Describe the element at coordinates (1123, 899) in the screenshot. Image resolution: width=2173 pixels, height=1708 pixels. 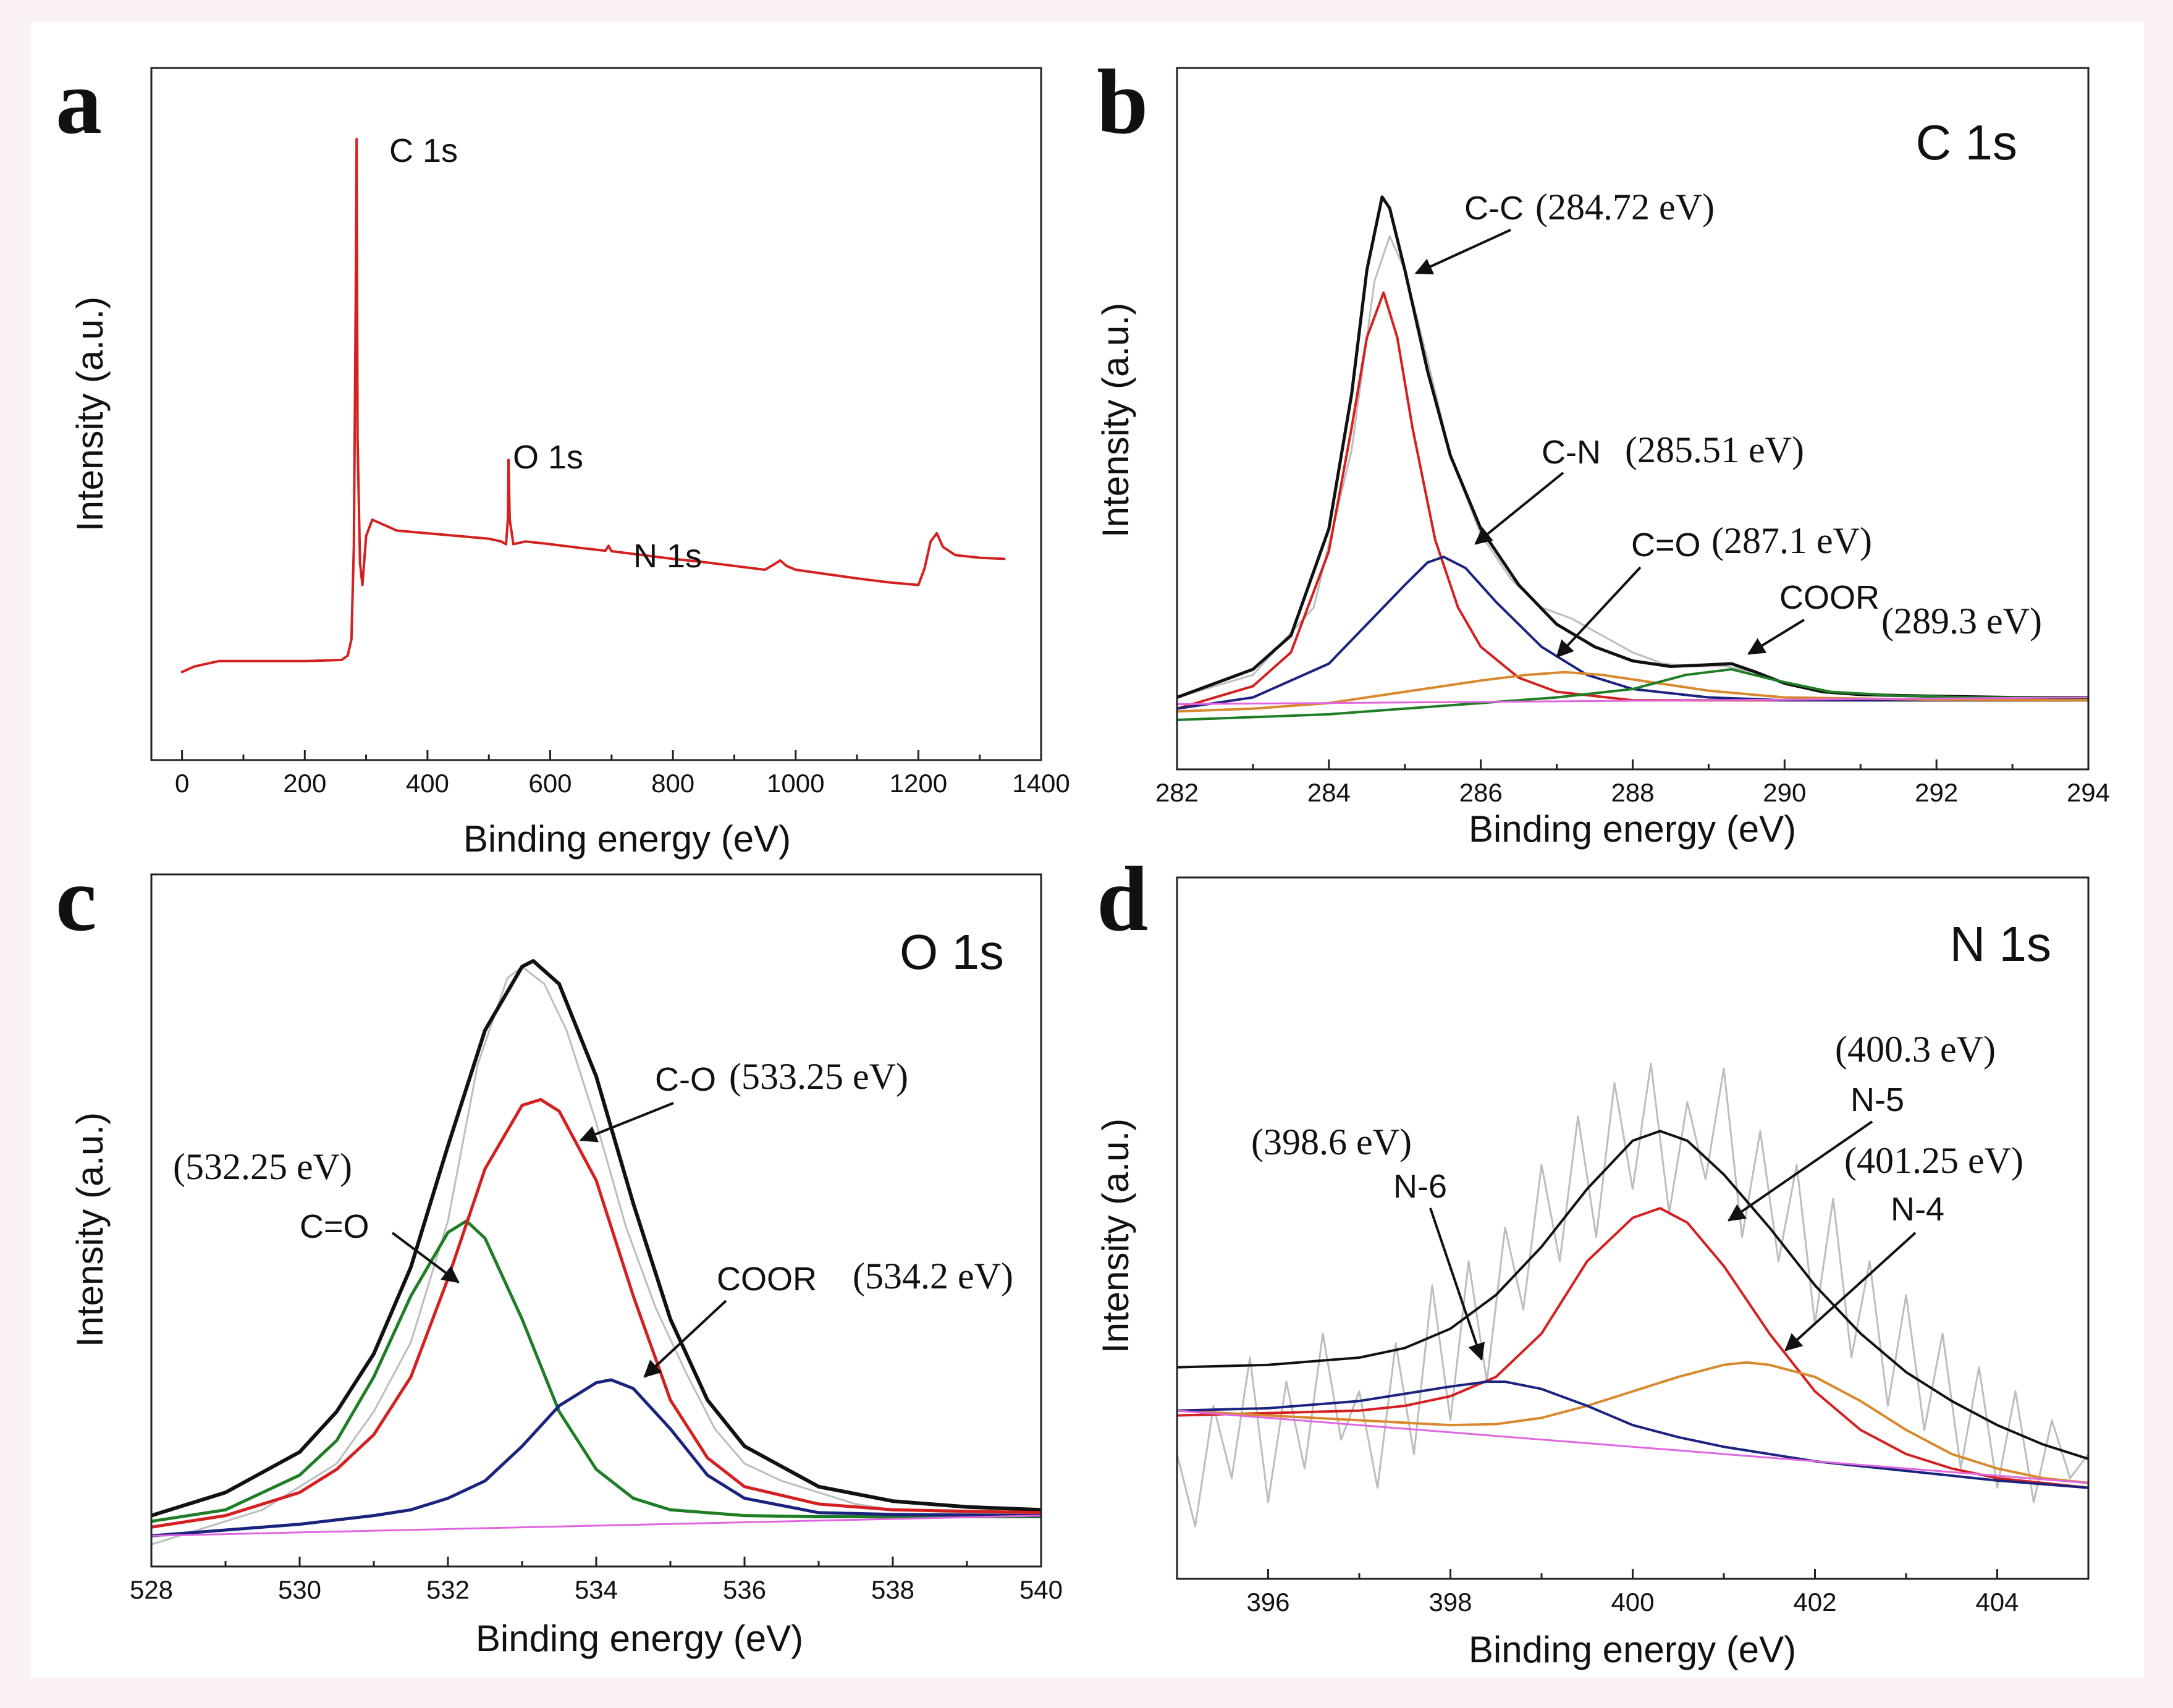
I see `panel-d-letter: d` at that location.